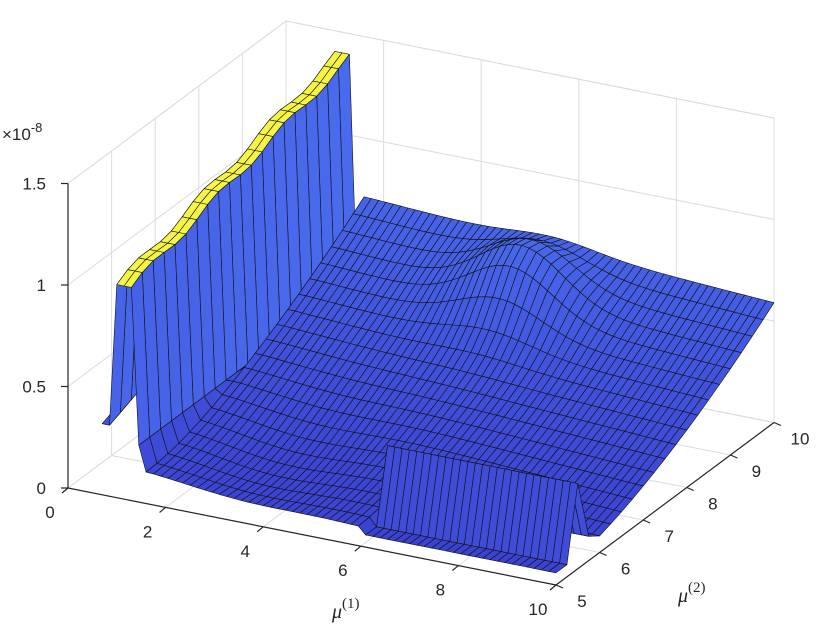 The height and width of the screenshot is (633, 830). I want to click on surface-facet, so click(558, 568).